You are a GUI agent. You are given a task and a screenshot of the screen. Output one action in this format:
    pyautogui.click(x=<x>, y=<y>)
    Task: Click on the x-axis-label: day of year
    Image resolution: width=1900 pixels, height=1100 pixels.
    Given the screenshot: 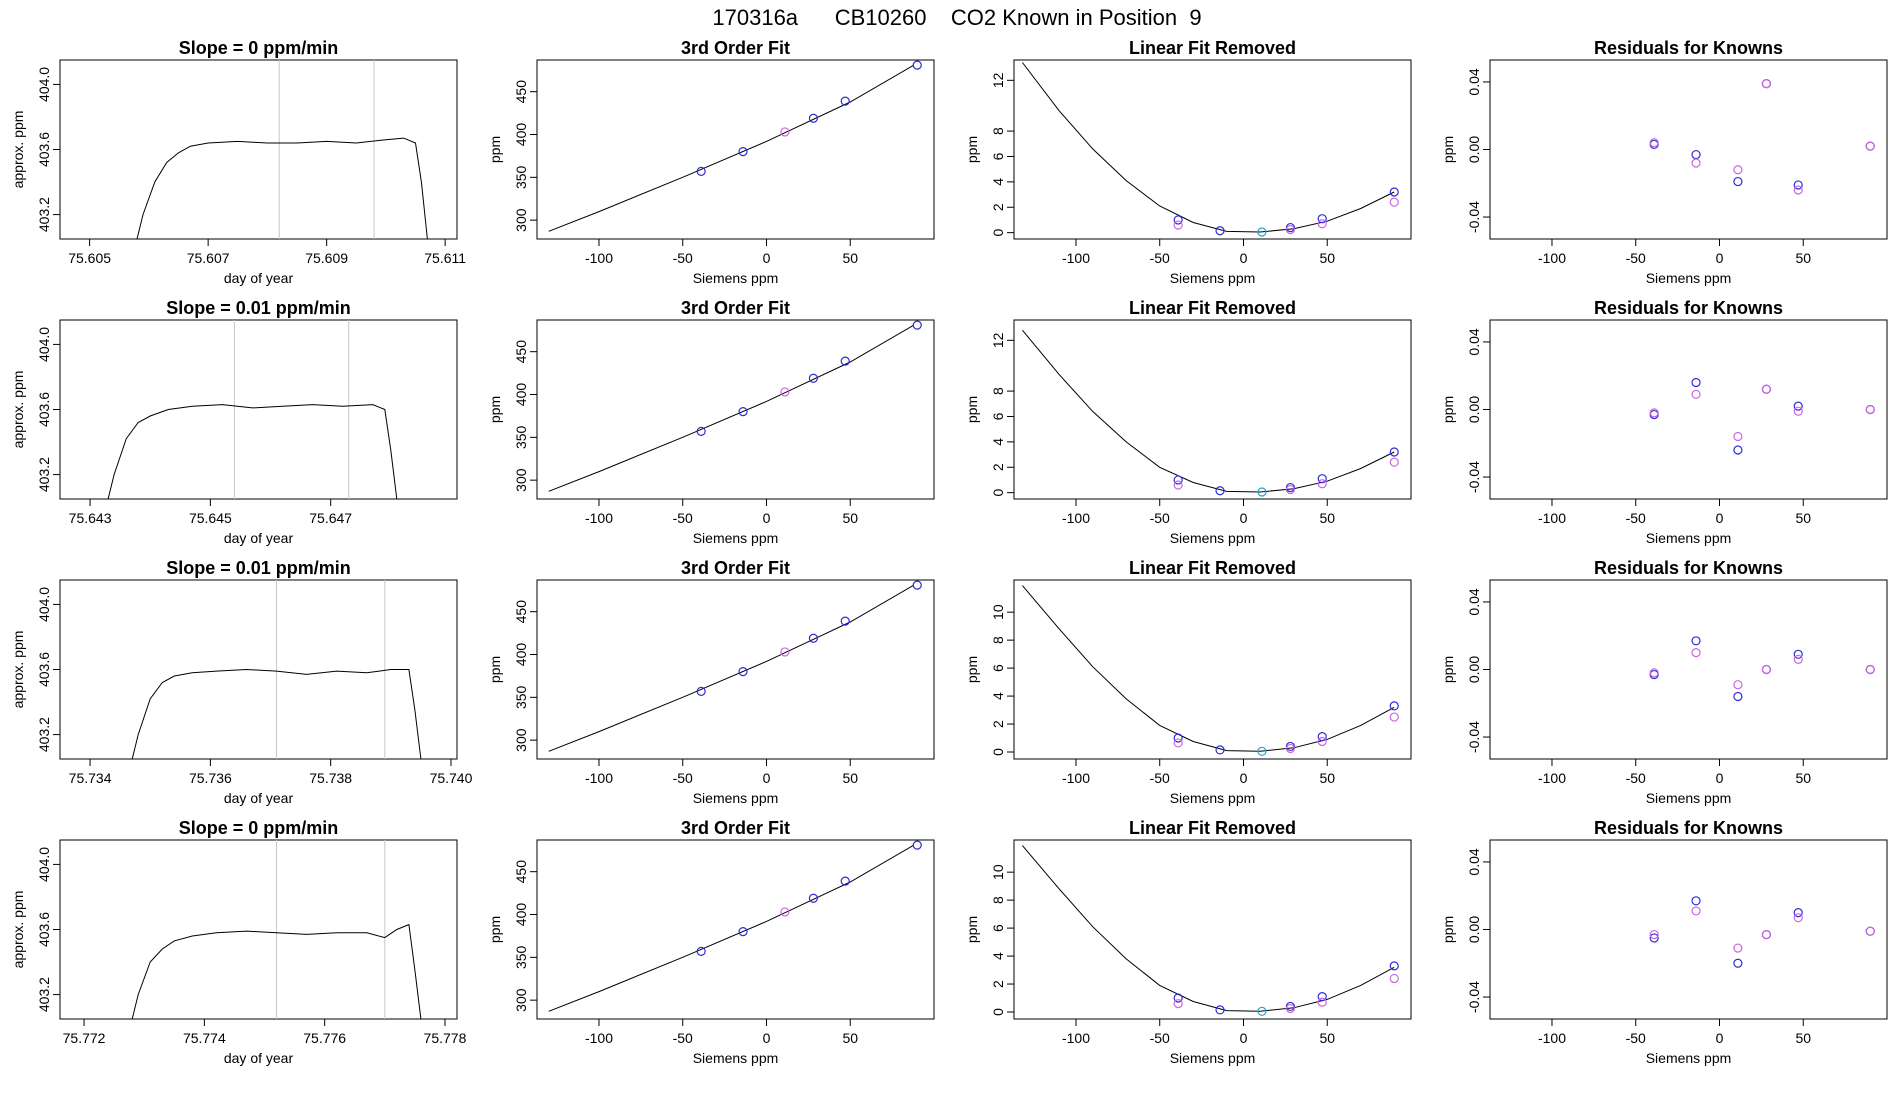 What is the action you would take?
    pyautogui.click(x=259, y=278)
    